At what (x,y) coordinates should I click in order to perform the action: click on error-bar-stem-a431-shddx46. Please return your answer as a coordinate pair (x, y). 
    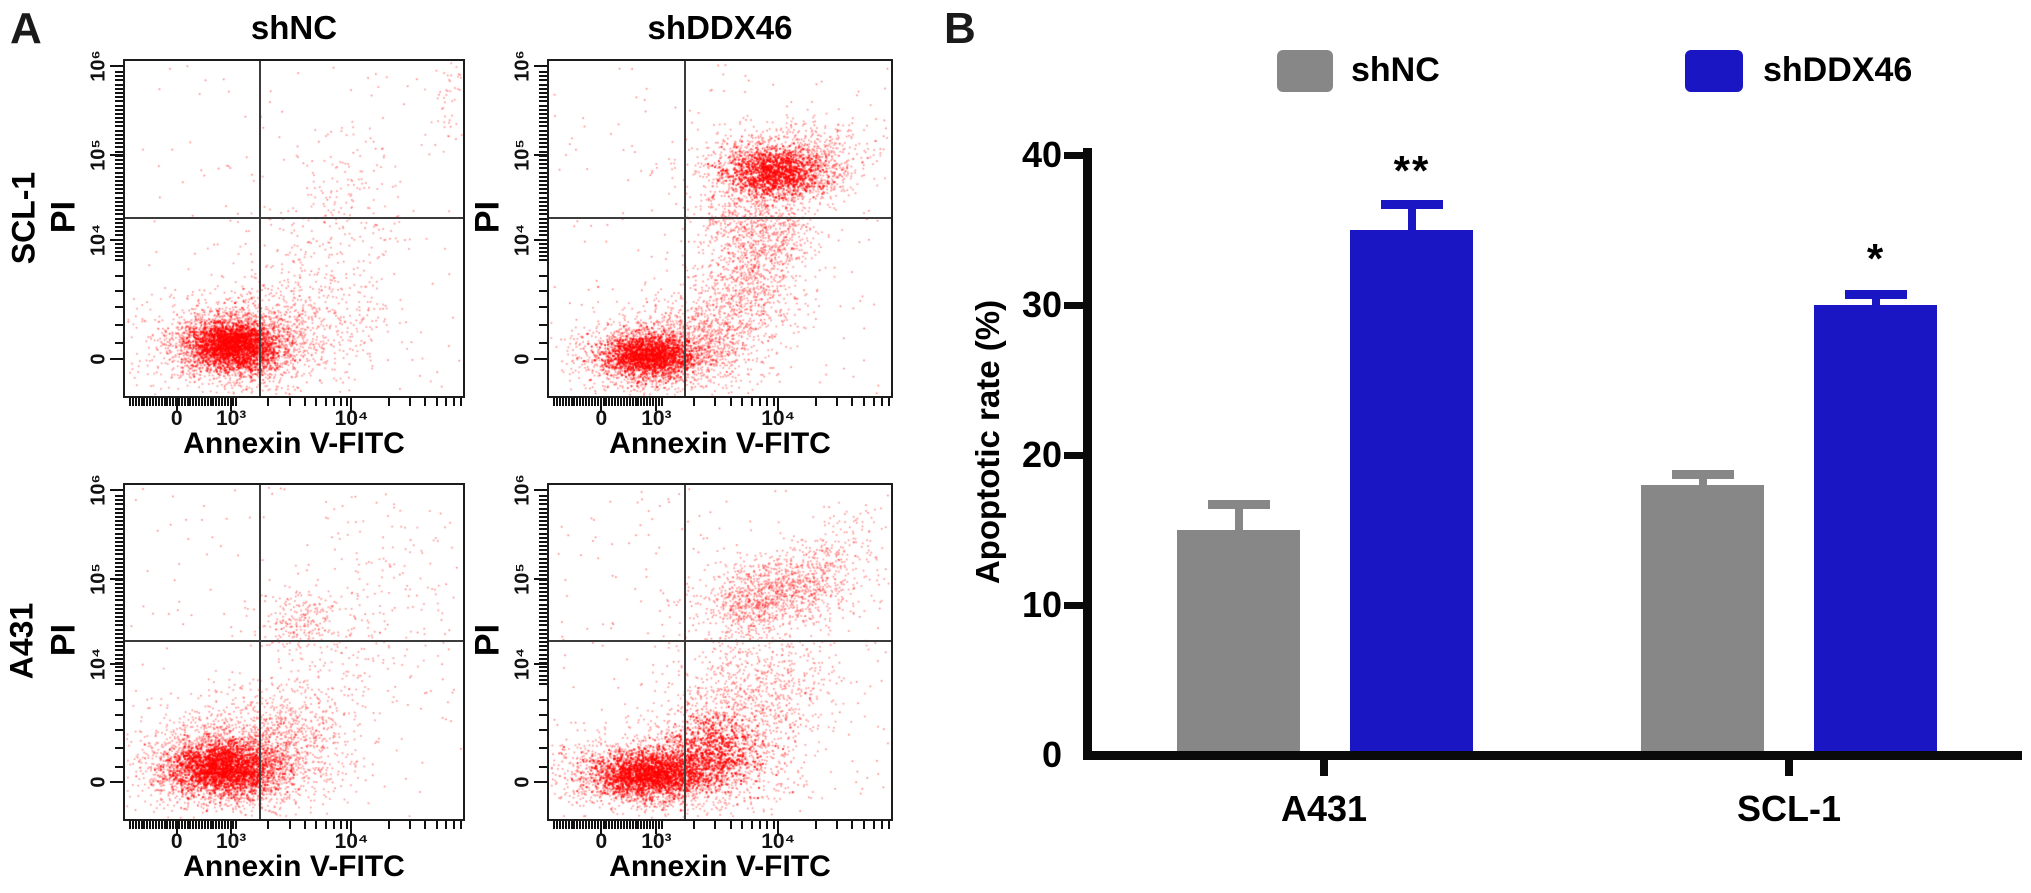
    Looking at the image, I should click on (1411, 218).